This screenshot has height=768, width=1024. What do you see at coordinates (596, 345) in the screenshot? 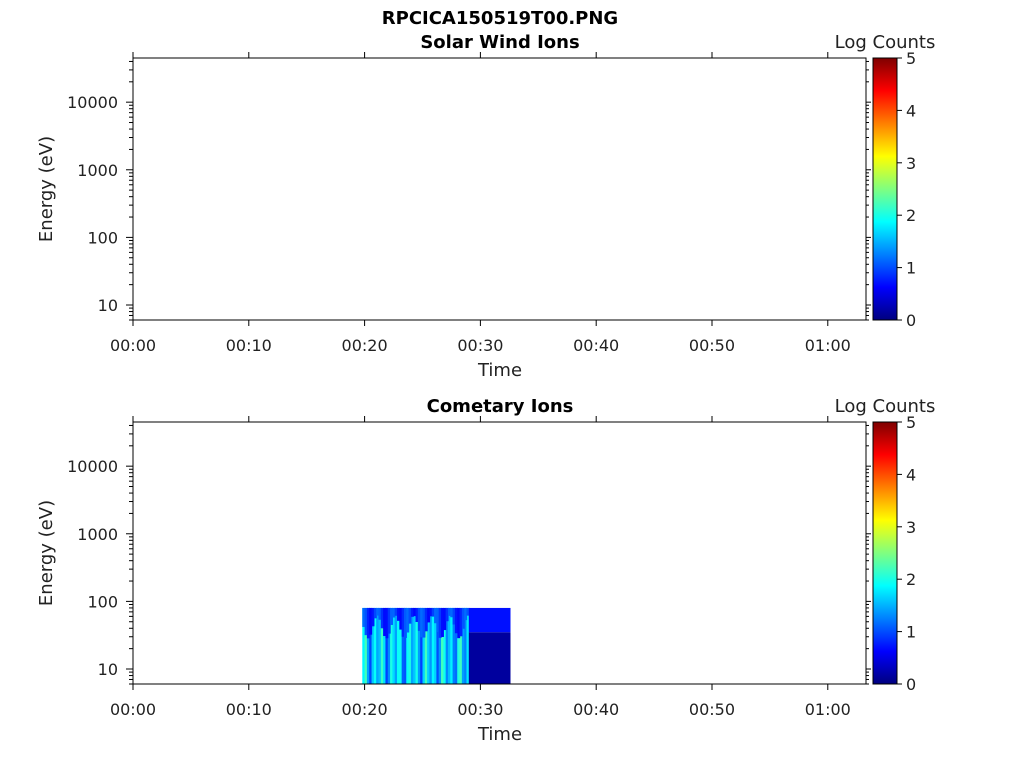
I see `x-tick-label: 00:40` at bounding box center [596, 345].